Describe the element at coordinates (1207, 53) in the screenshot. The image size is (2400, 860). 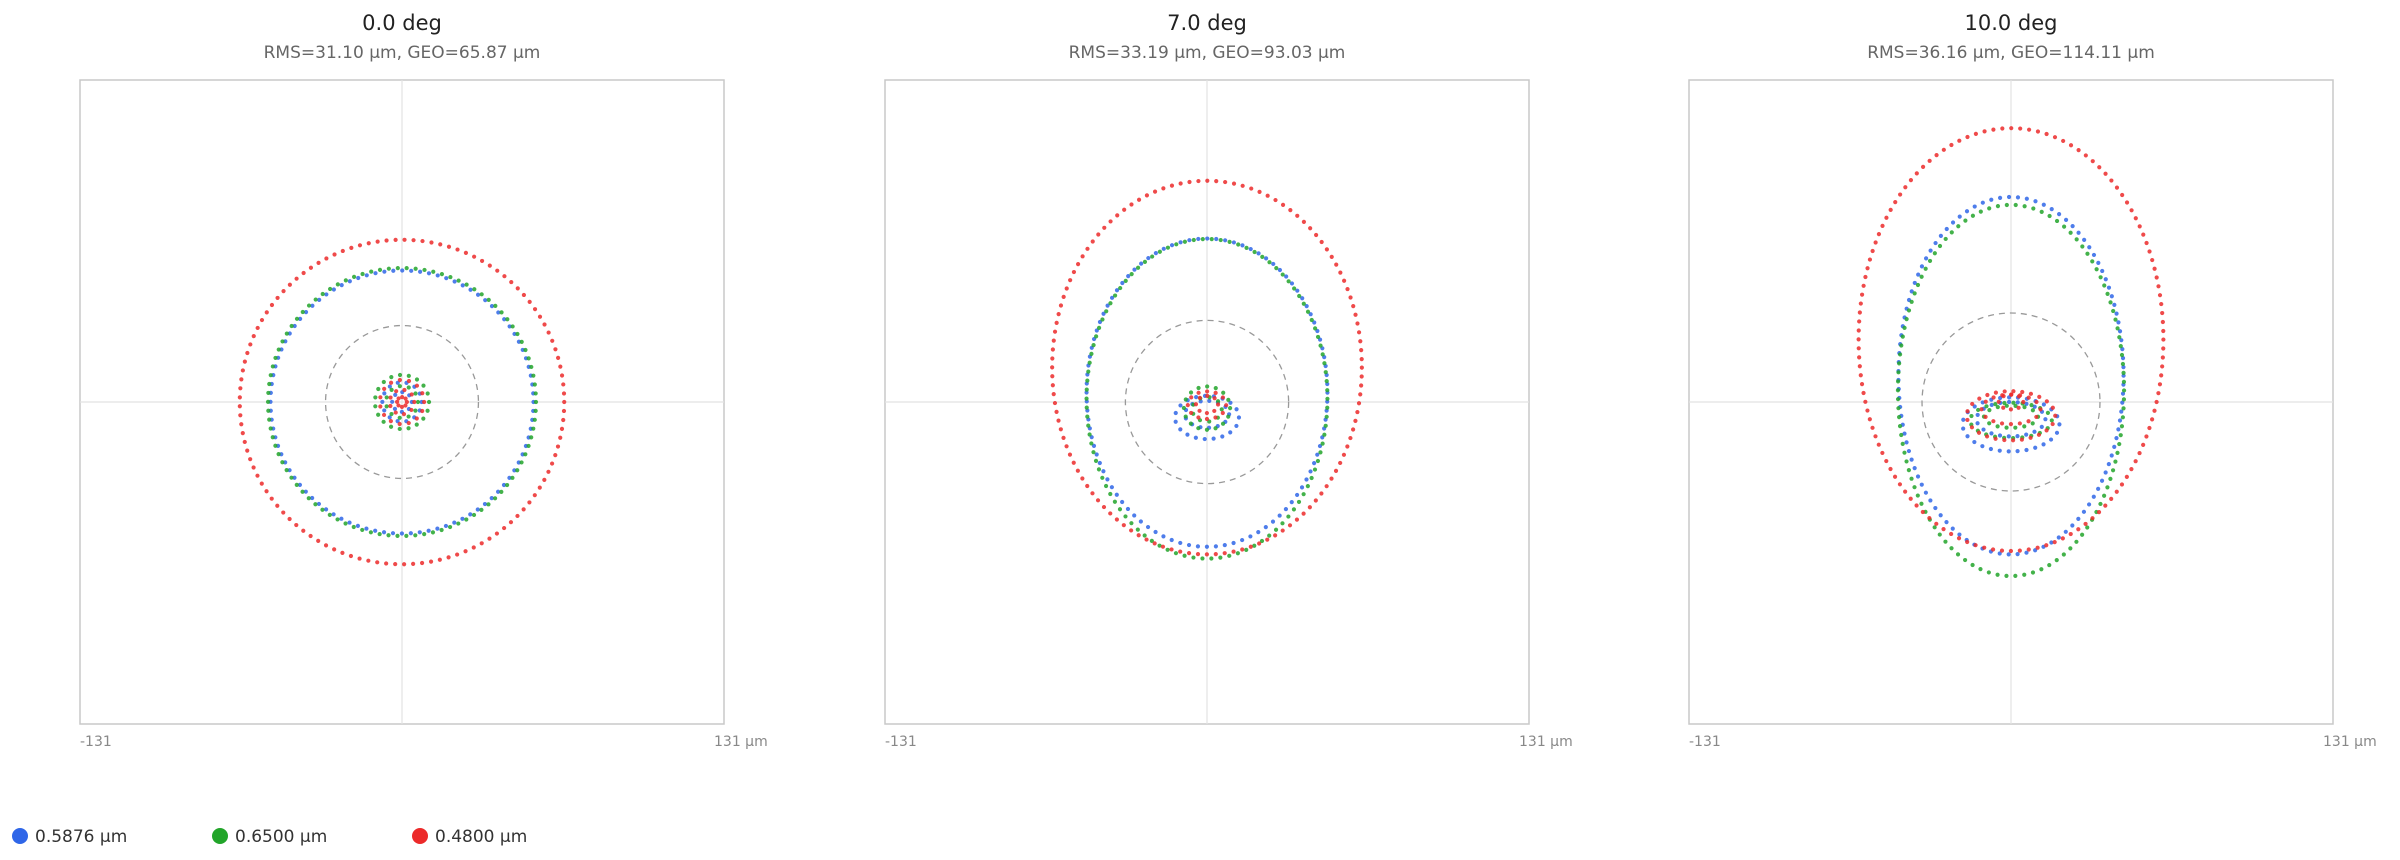
I see `panel-subtitle: RMS=33.19 µm, GEO=93.03 µm` at that location.